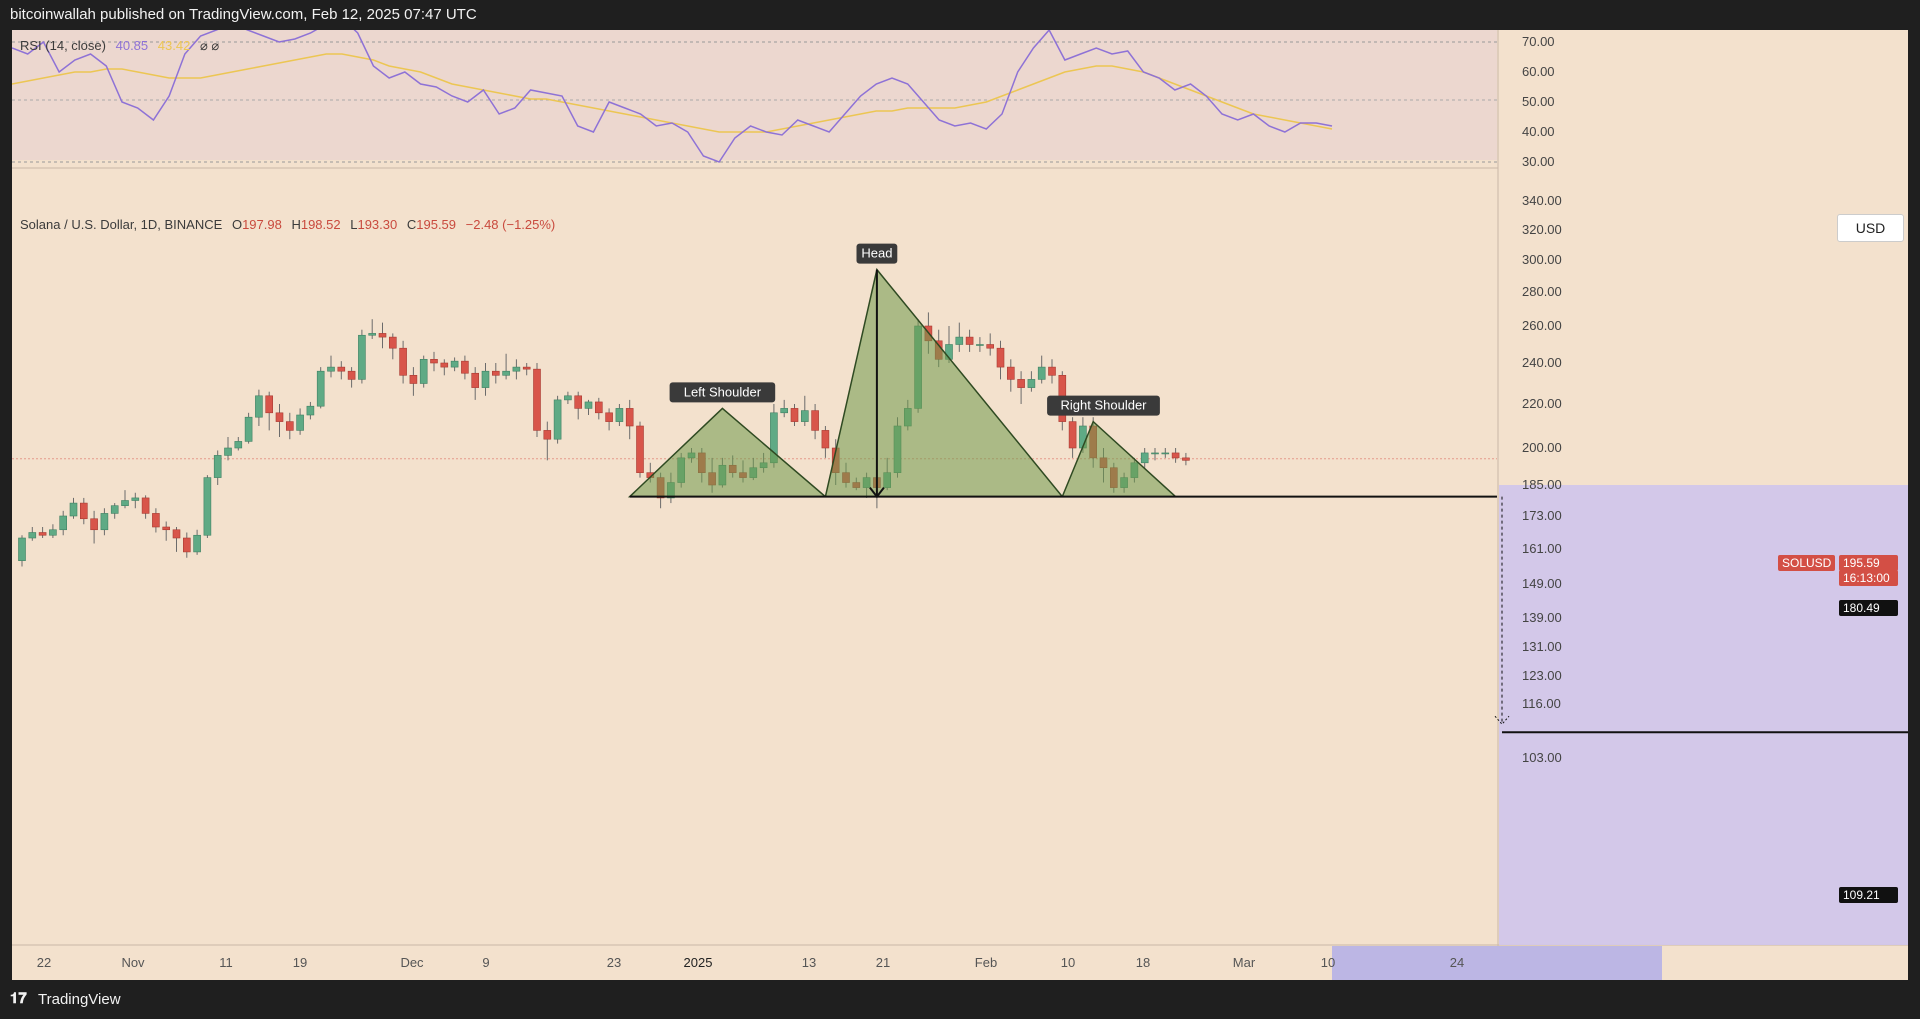 The image size is (1920, 1019). I want to click on rsi-tick-label: 50.00, so click(1538, 101).